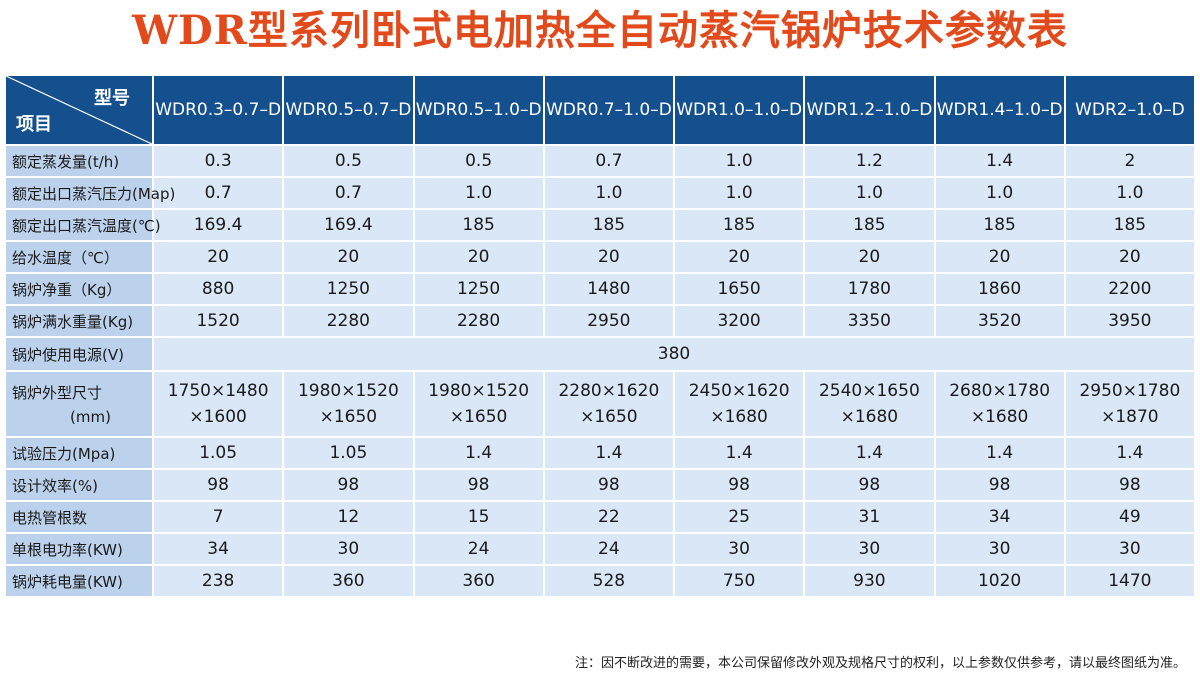 The height and width of the screenshot is (680, 1200). What do you see at coordinates (67, 549) in the screenshot?
I see `row-label-text: 单根电功率(KW)` at bounding box center [67, 549].